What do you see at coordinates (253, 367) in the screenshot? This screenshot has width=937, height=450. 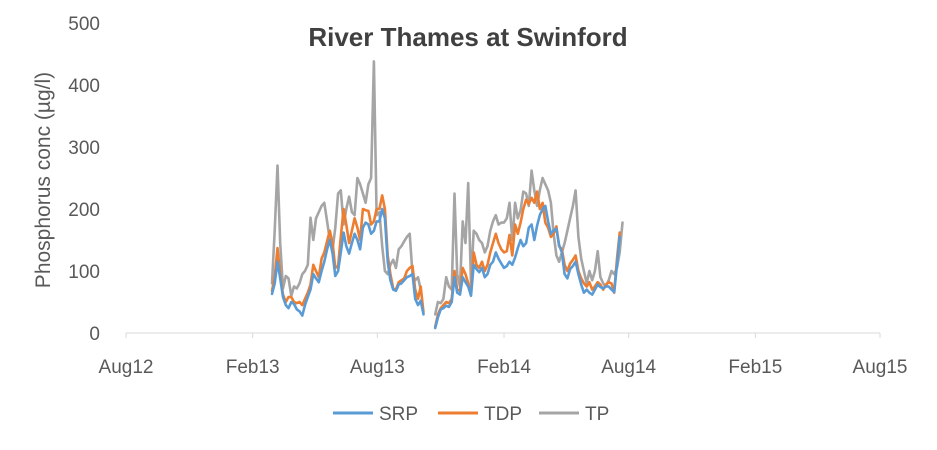 I see `x-tick-label: Feb13` at bounding box center [253, 367].